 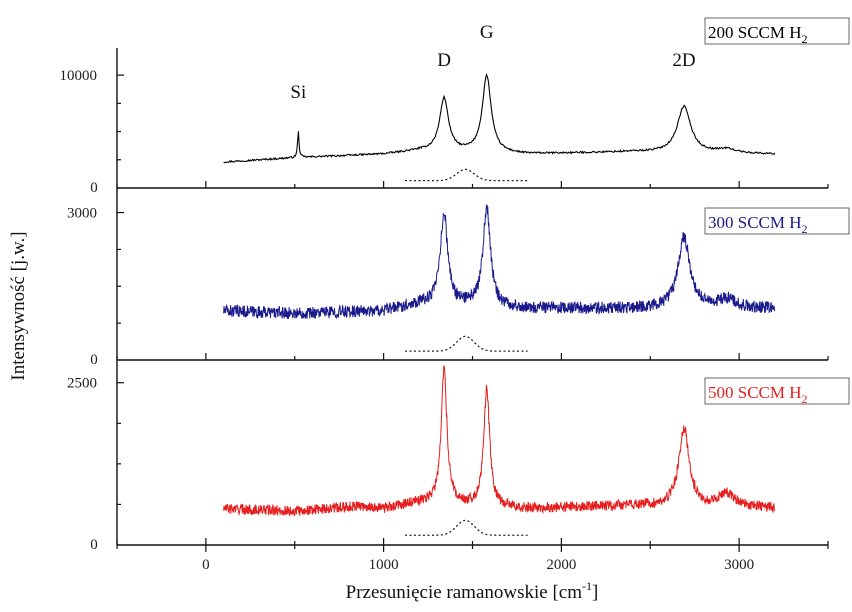 What do you see at coordinates (499, 118) in the screenshot?
I see `panel-1-spectrum-line` at bounding box center [499, 118].